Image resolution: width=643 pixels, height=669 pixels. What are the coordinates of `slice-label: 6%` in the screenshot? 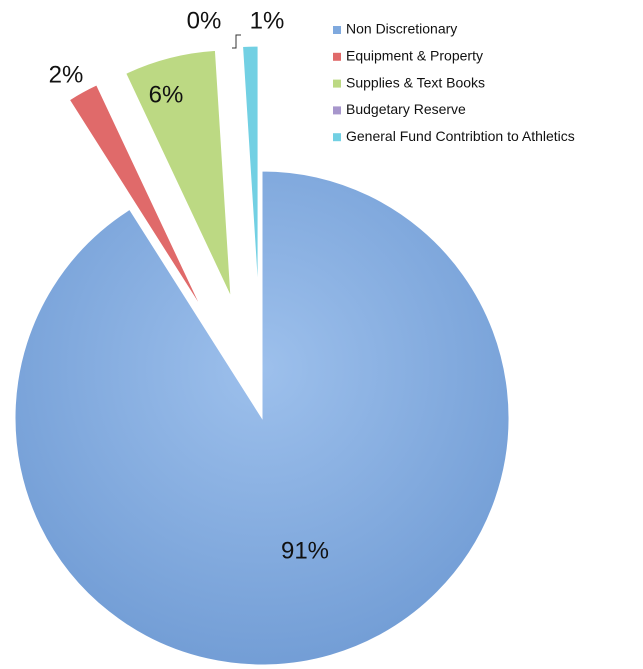 It's located at (166, 94).